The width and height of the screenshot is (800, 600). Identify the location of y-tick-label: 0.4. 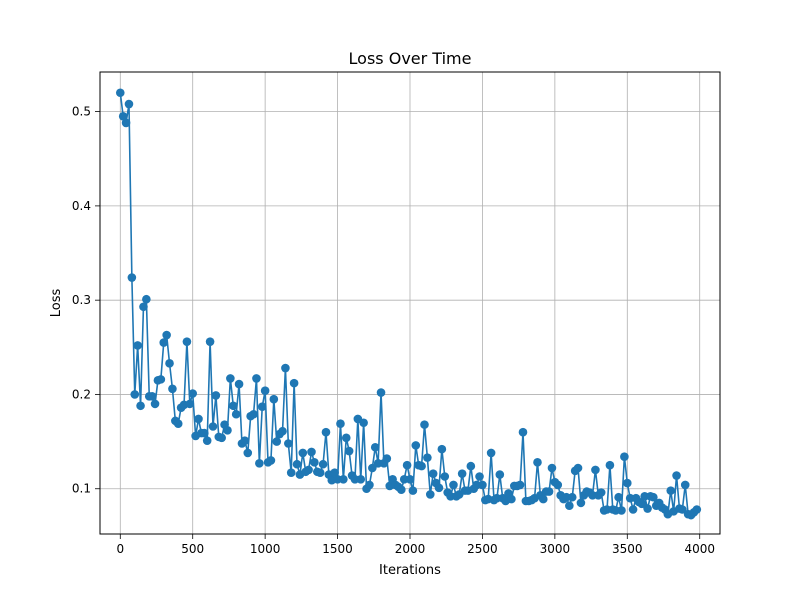
(81, 206).